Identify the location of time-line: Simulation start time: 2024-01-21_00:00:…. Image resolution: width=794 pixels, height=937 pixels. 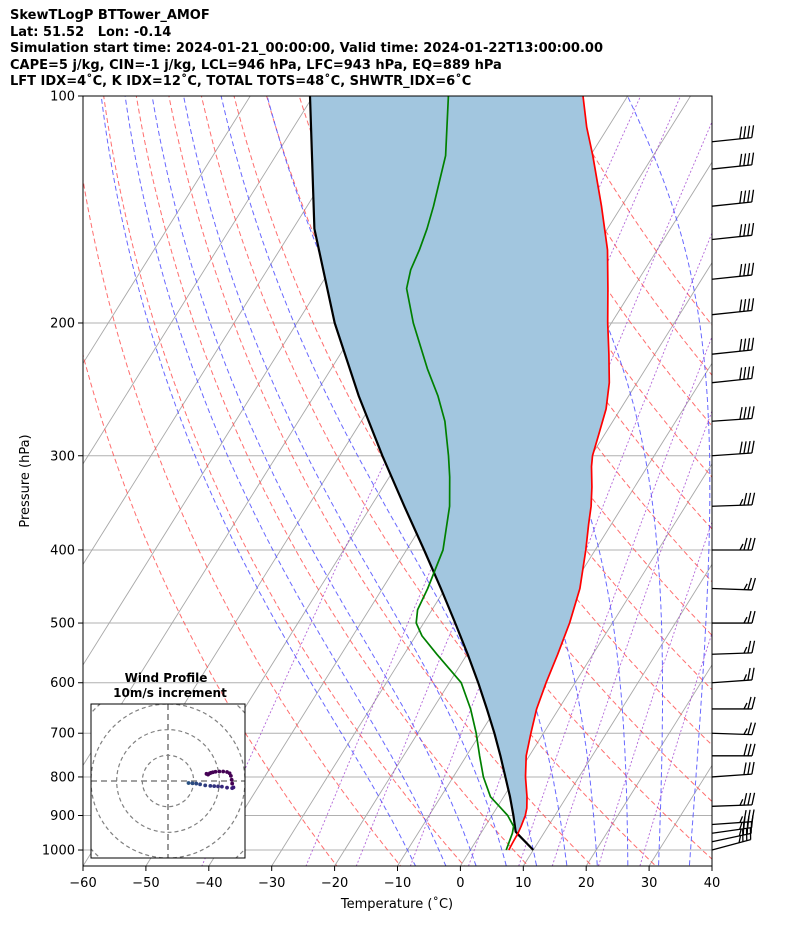
(306, 48).